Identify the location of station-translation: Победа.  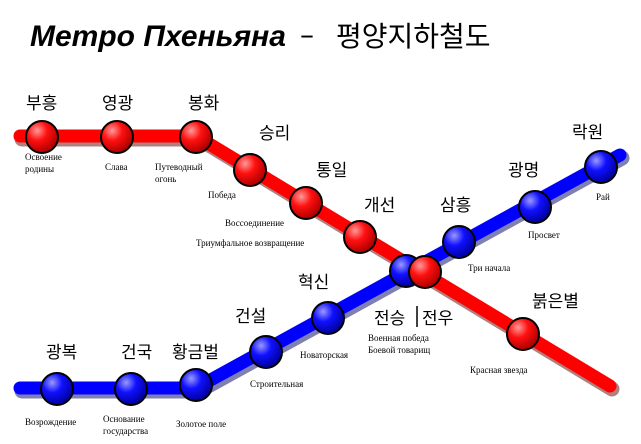
(222, 195).